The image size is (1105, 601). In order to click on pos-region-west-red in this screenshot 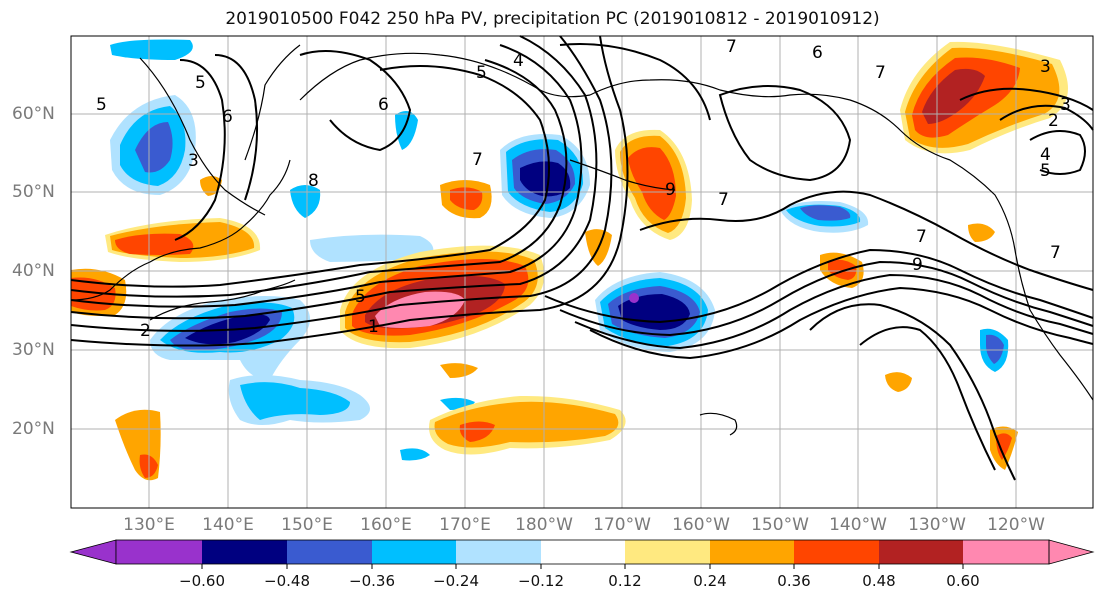, I will do `click(154, 244)`.